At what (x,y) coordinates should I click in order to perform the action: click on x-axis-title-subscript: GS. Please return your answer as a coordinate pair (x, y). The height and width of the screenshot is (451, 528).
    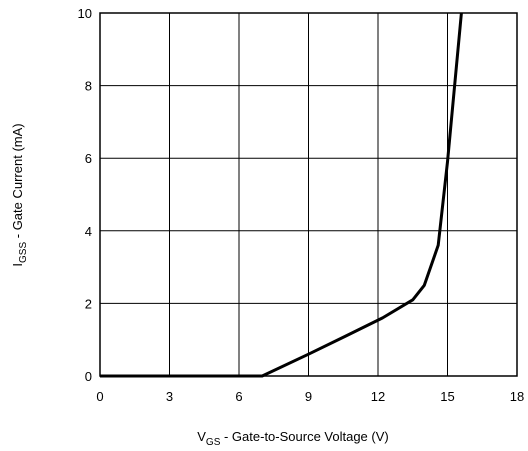
    Looking at the image, I should click on (213, 442).